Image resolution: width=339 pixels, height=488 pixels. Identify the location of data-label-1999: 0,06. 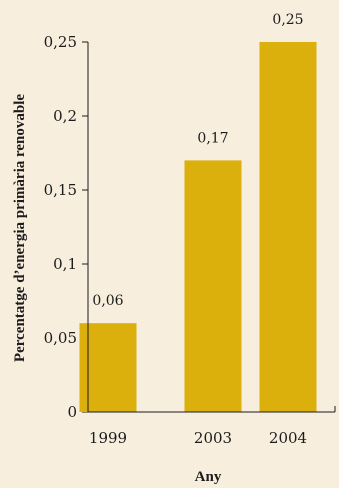
(107, 301).